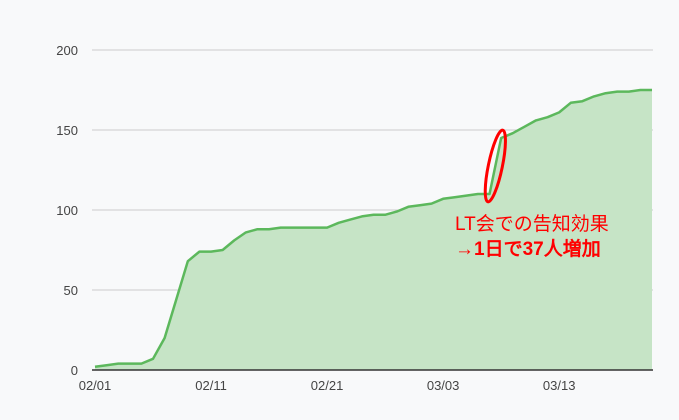  Describe the element at coordinates (532, 224) in the screenshot. I see `annotation-line-1: LT会での告知効果` at that location.